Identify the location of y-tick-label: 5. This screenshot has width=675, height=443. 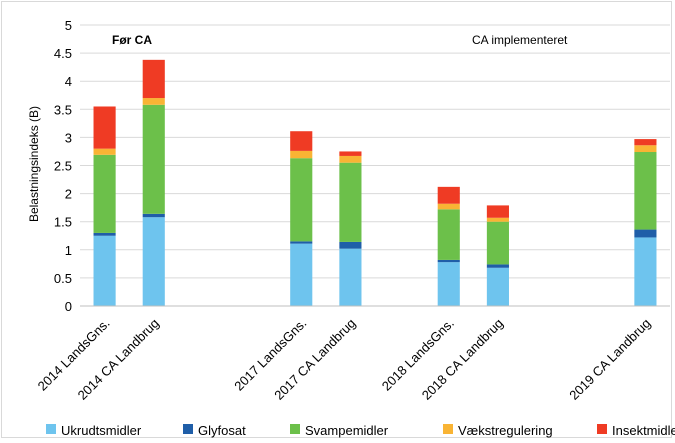
(68, 25).